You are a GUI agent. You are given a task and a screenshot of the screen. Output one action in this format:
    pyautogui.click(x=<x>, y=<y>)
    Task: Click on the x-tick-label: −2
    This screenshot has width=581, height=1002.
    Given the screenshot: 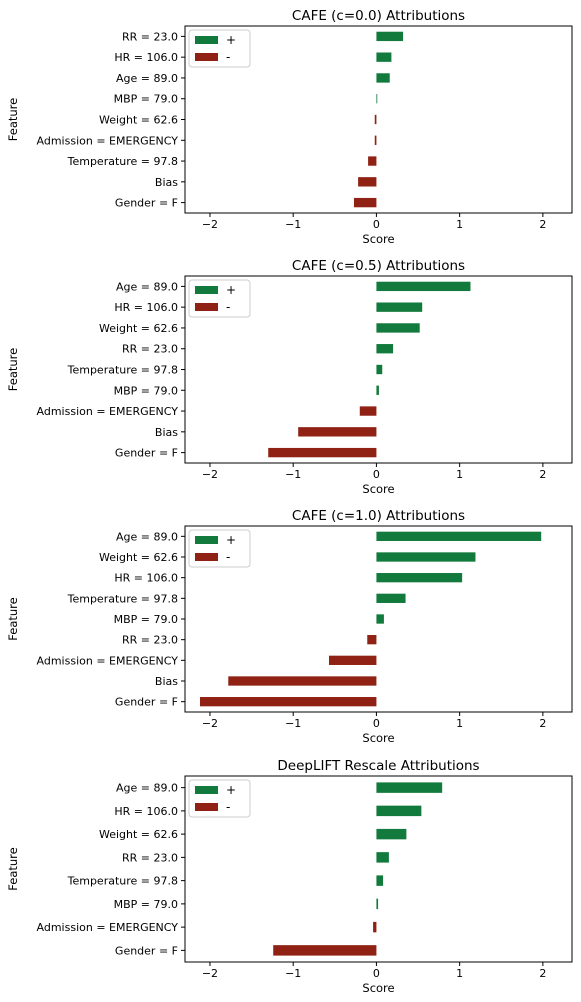 What is the action you would take?
    pyautogui.click(x=210, y=973)
    